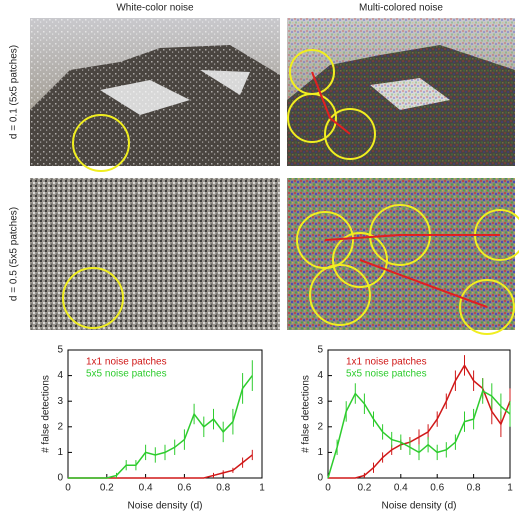  I want to click on row-title: d = 0.1 (5x5 patches), so click(14, 92).